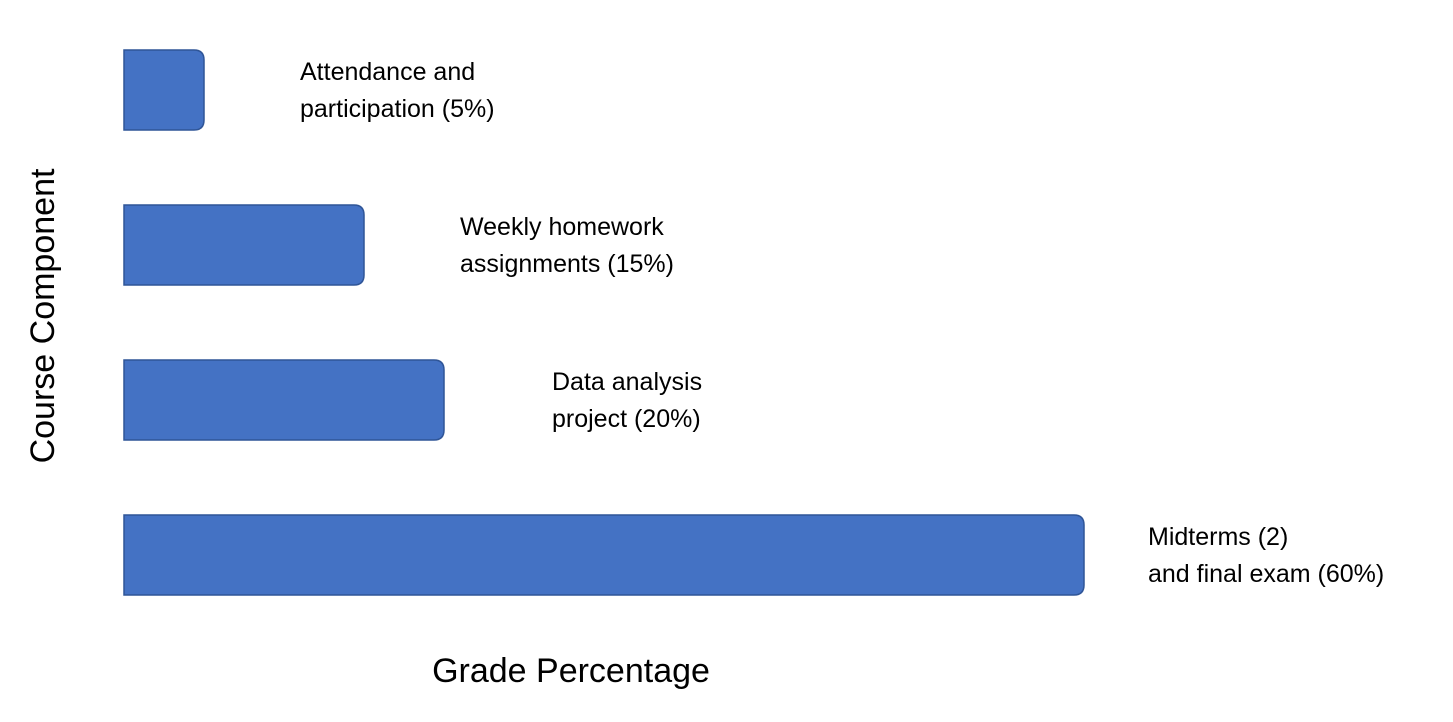 This screenshot has height=722, width=1453. I want to click on bar-label-line: and final exam (60%), so click(1266, 574).